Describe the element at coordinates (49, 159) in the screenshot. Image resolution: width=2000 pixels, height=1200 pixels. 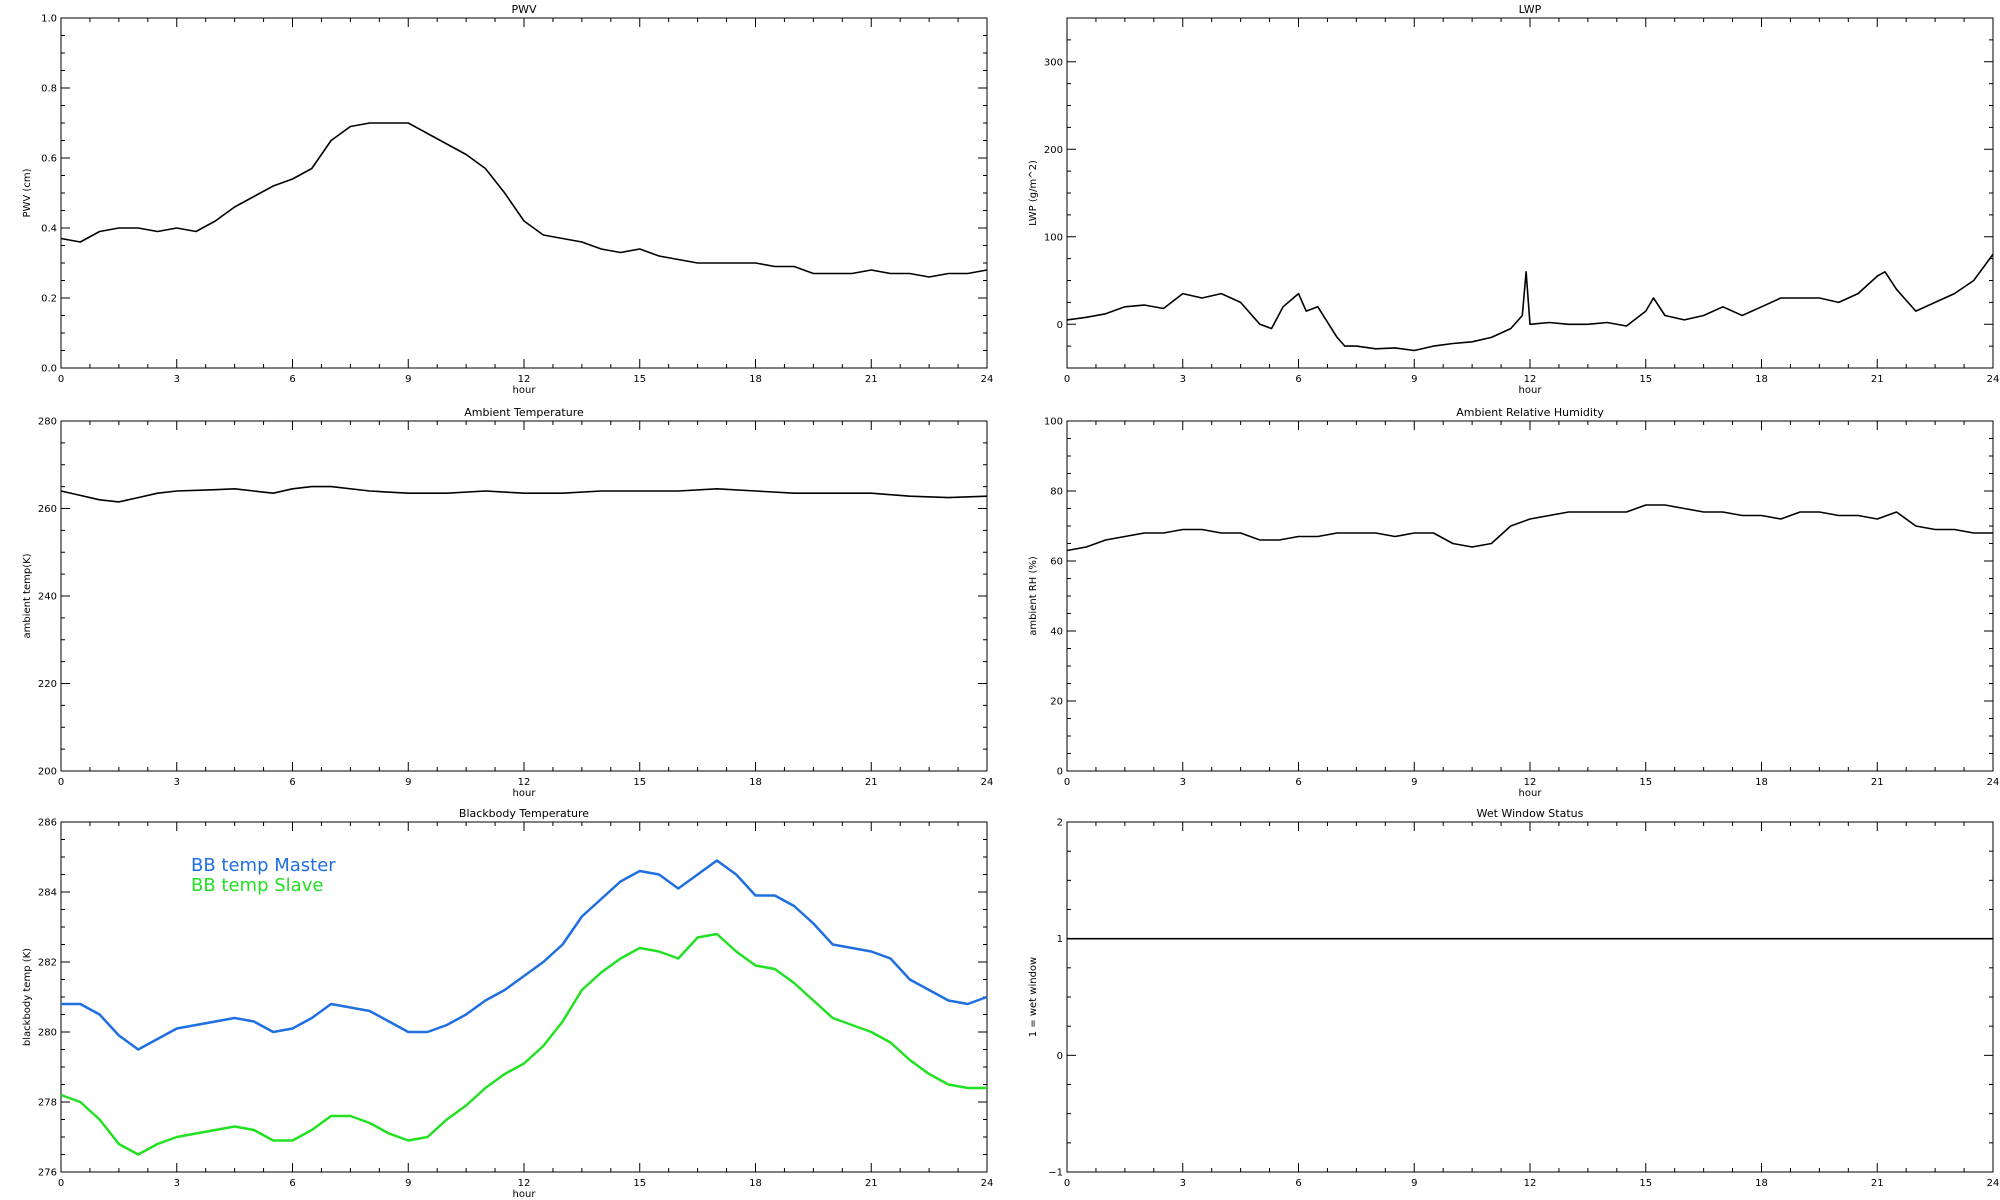
I see `y-tick-label: 0.6` at that location.